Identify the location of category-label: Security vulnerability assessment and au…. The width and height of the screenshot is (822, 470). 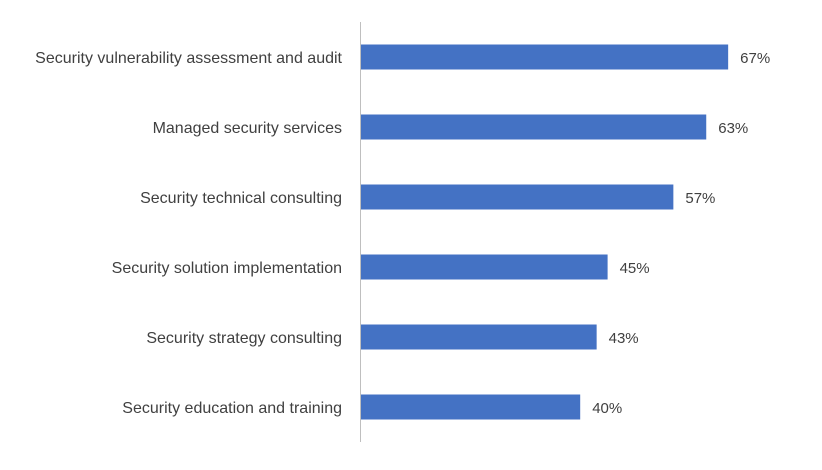
(188, 58).